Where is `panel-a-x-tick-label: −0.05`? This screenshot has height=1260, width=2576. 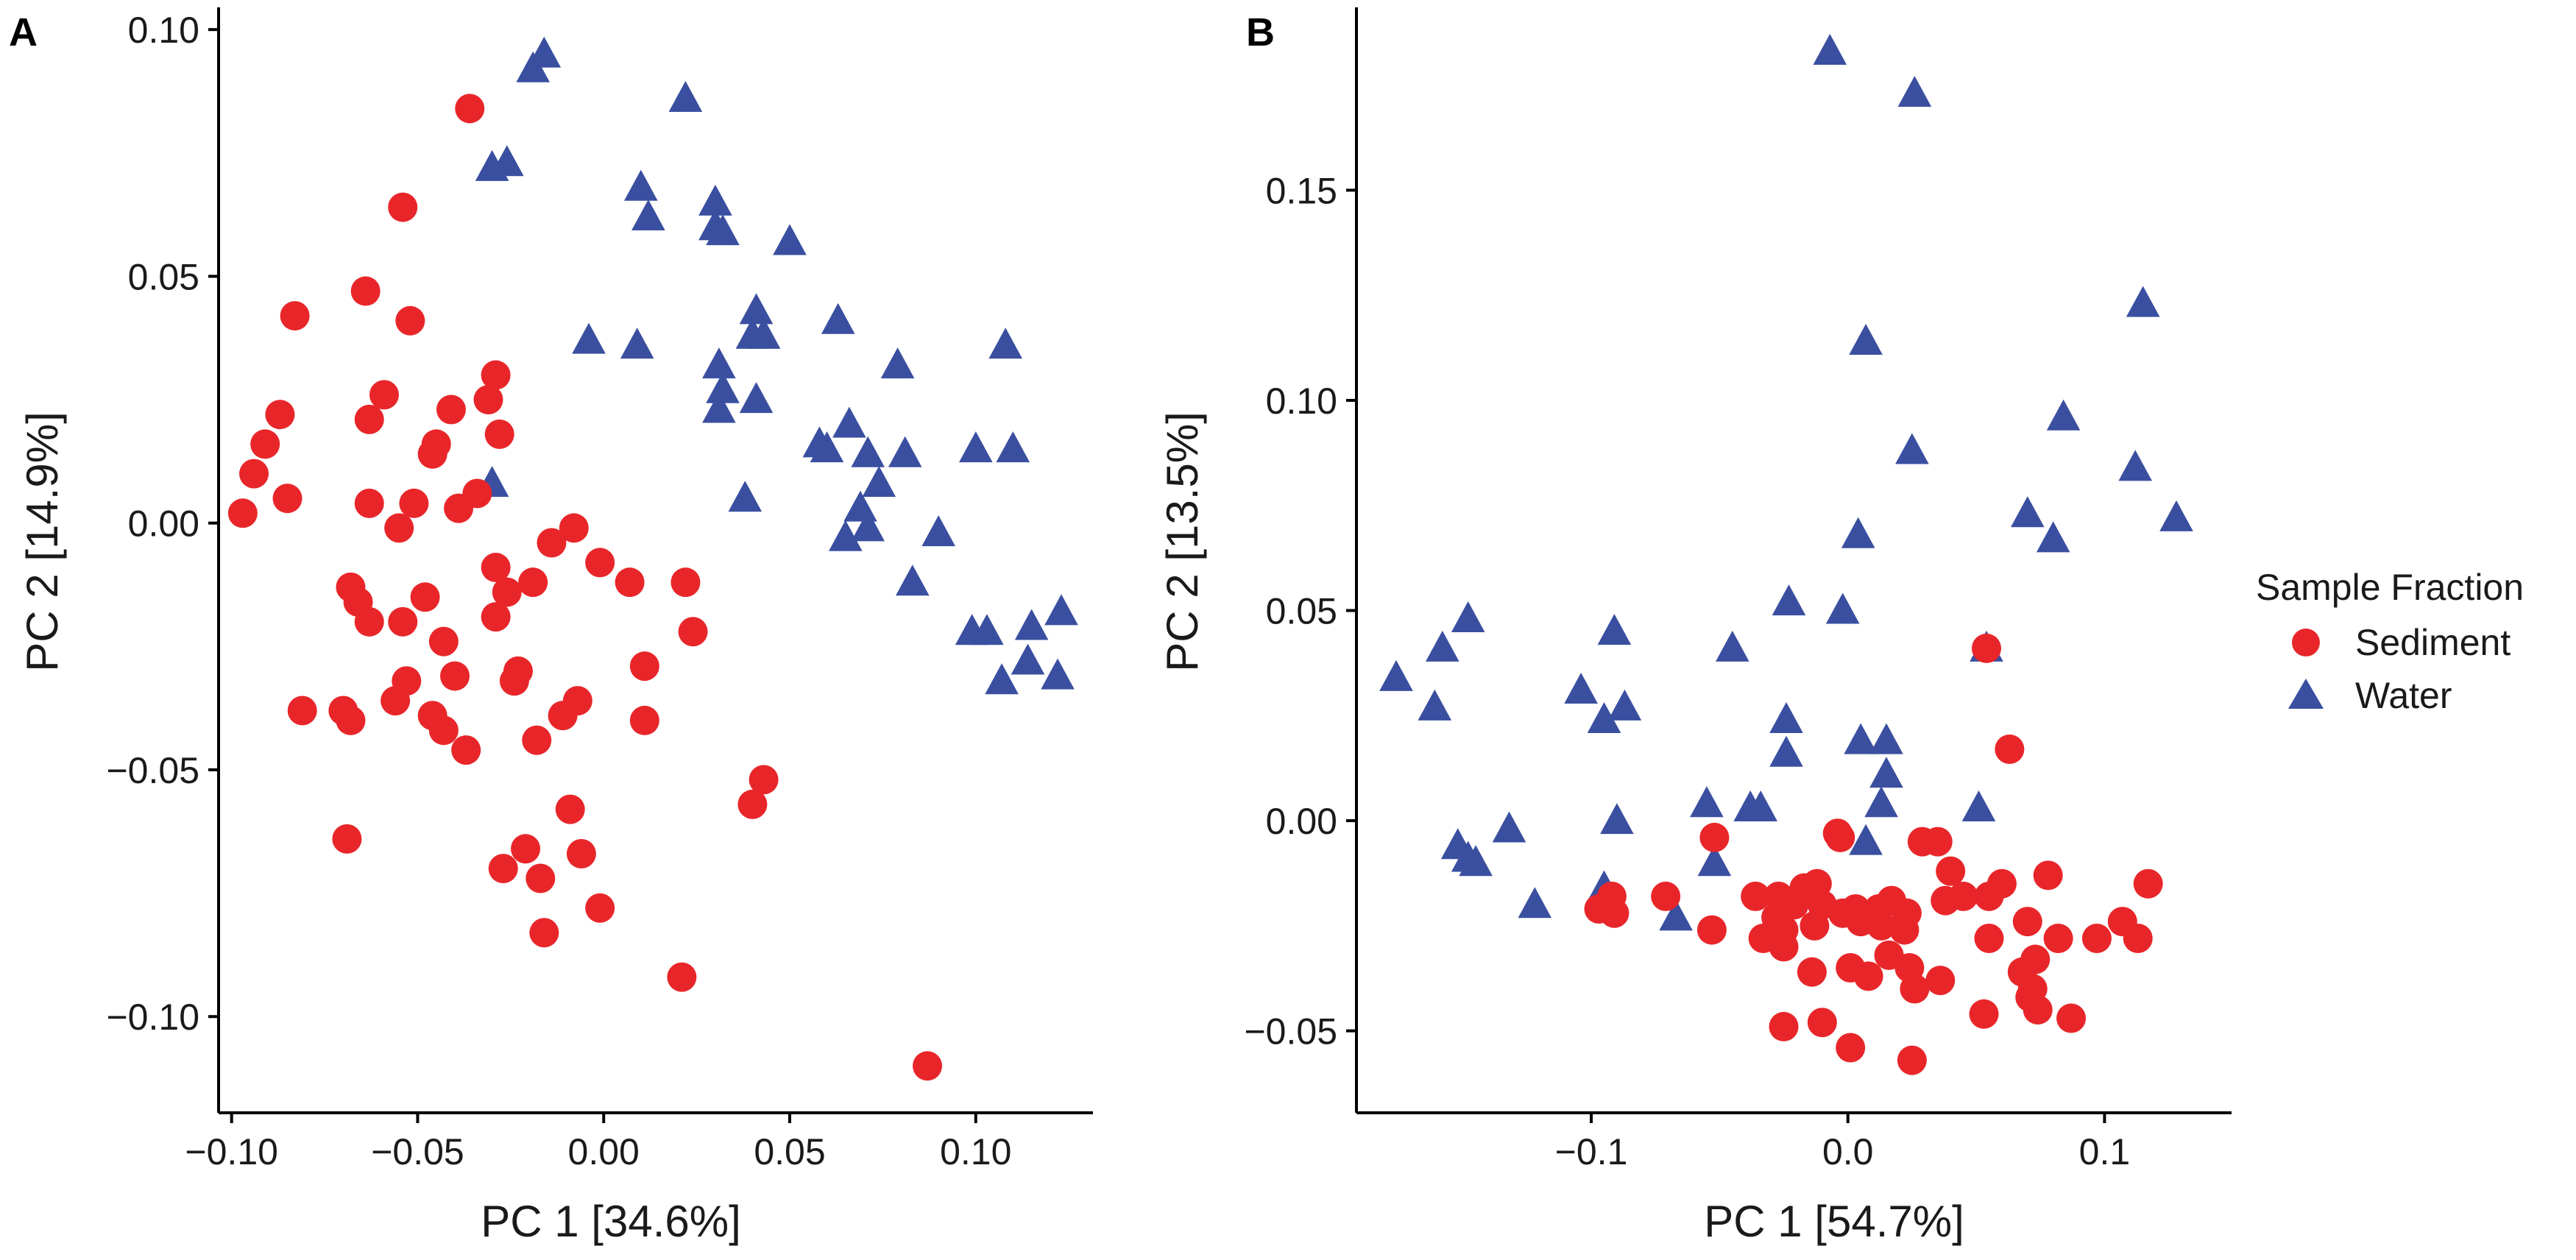 panel-a-x-tick-label: −0.05 is located at coordinates (418, 1151).